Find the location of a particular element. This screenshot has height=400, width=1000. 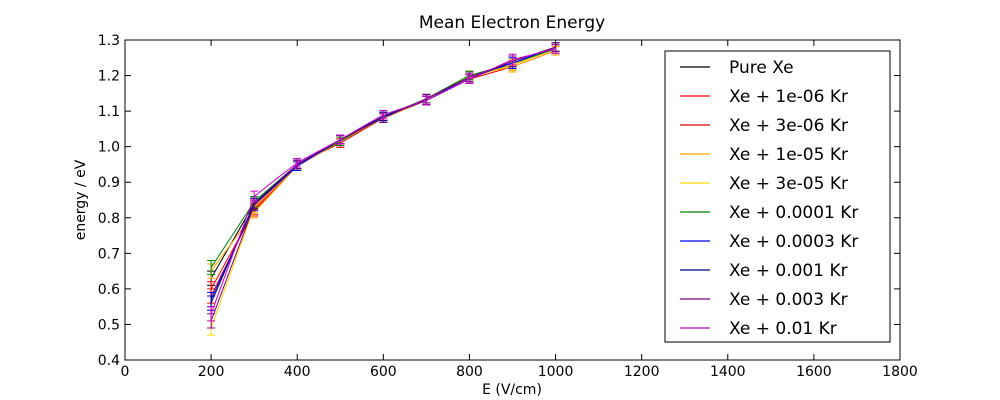

y-tick-label: 1.3 is located at coordinates (109, 41).